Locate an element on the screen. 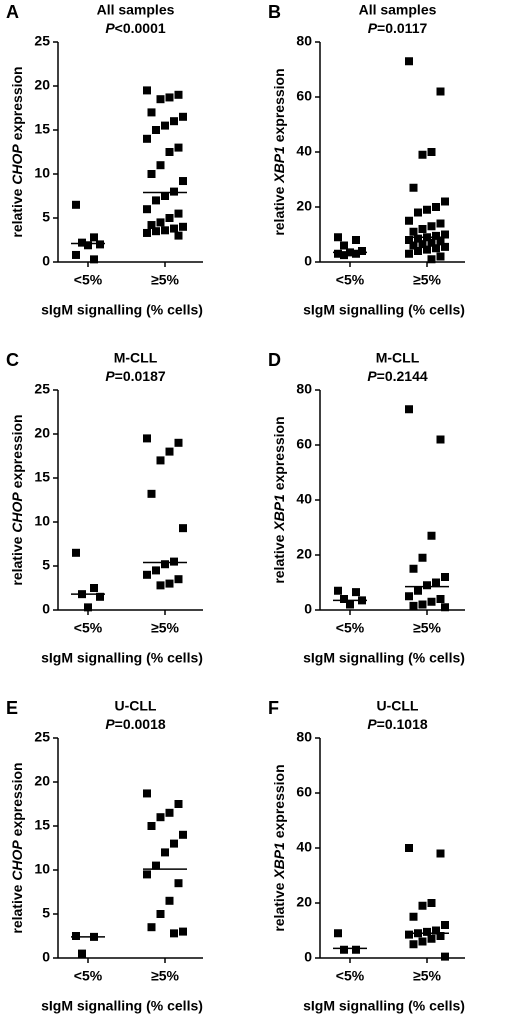 This screenshot has width=520, height=1021. y-tick-label: 5 is located at coordinates (46, 565).